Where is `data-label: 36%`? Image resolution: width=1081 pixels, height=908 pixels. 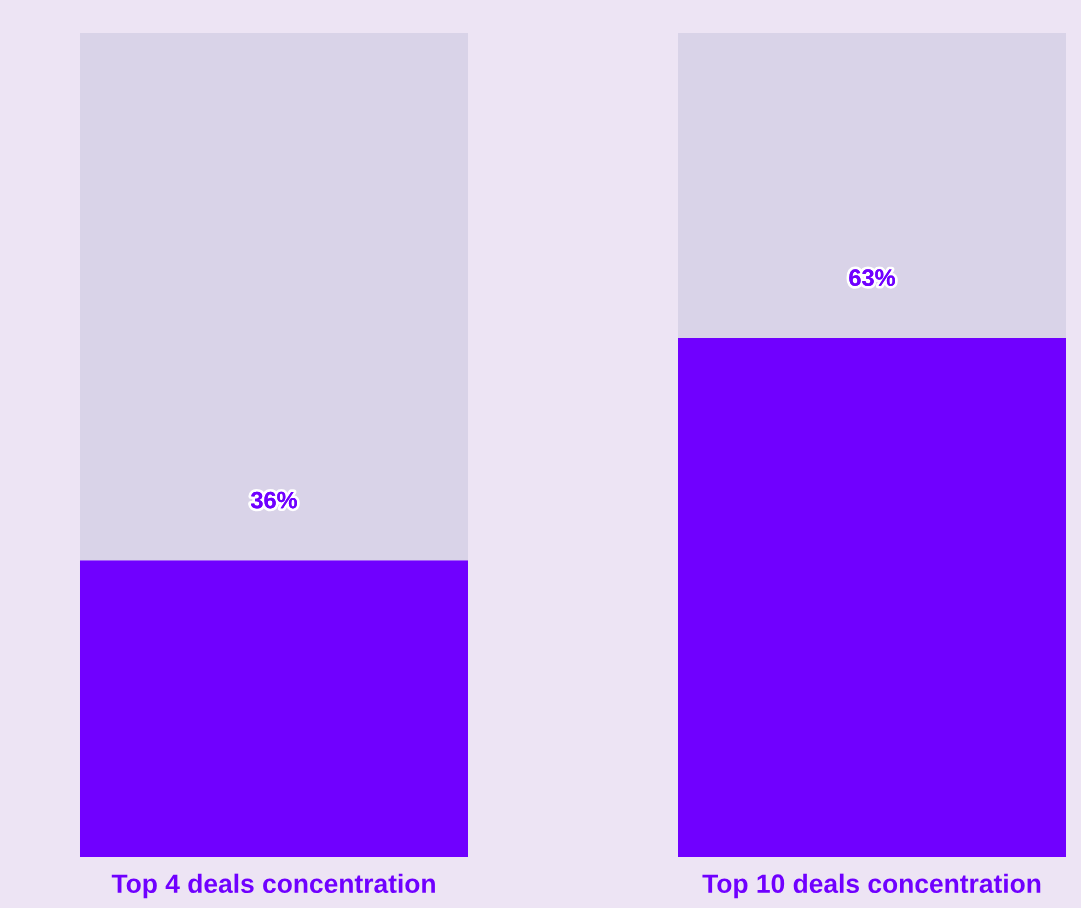 data-label: 36% is located at coordinates (274, 500).